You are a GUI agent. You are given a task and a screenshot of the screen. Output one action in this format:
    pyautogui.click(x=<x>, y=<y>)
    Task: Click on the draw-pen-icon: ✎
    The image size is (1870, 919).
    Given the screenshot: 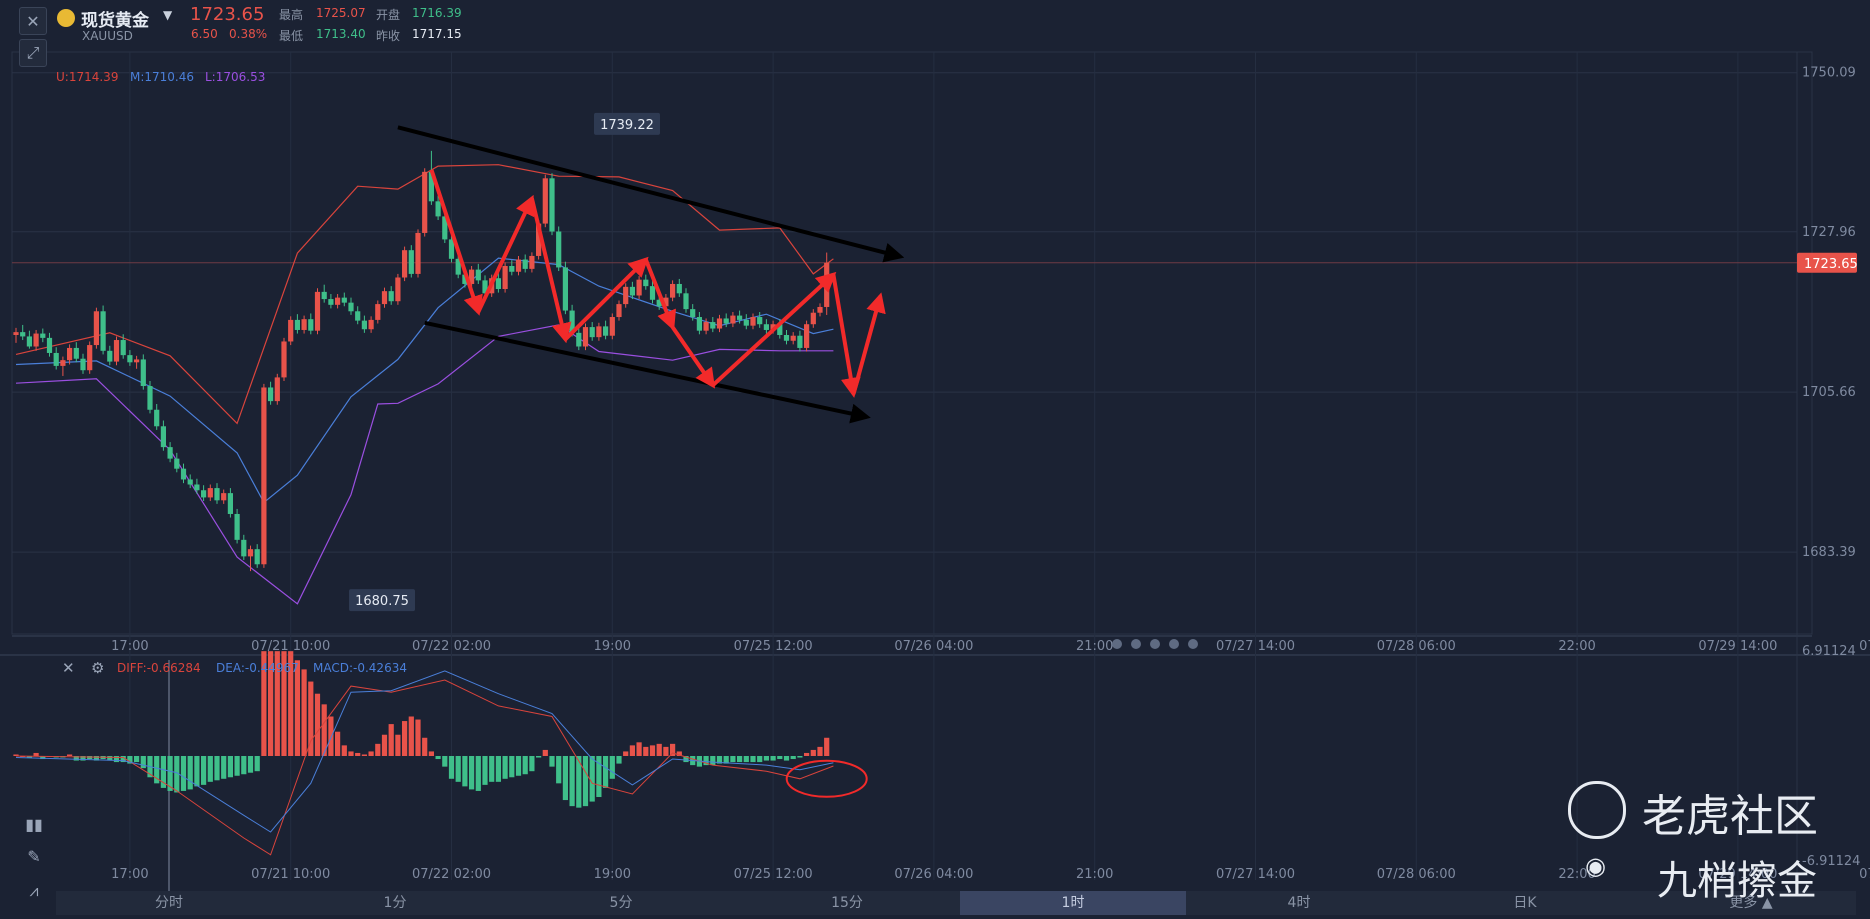 What is the action you would take?
    pyautogui.click(x=34, y=856)
    